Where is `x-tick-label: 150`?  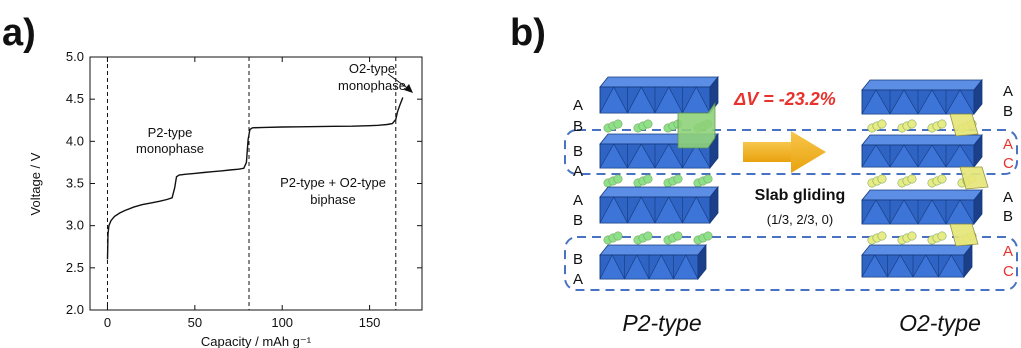
x-tick-label: 150 is located at coordinates (370, 322).